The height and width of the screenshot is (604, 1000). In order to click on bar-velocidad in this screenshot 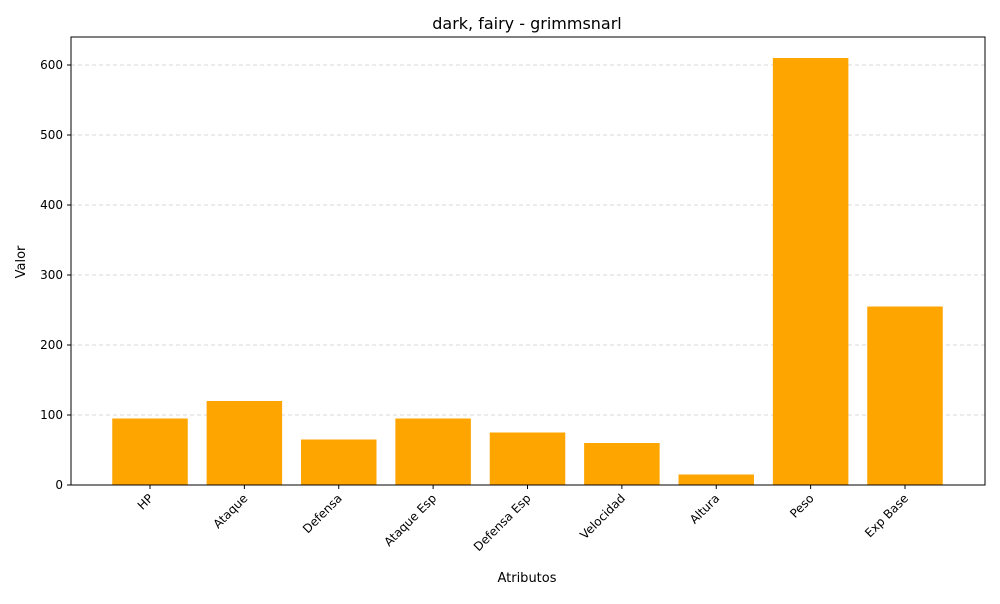, I will do `click(622, 464)`.